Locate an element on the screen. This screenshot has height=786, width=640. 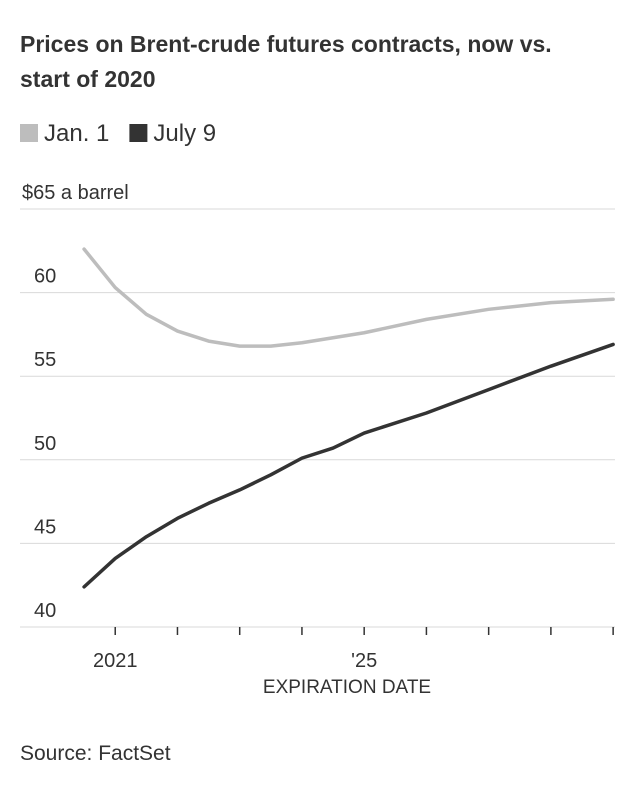
y-tick-label: 40 is located at coordinates (45, 611).